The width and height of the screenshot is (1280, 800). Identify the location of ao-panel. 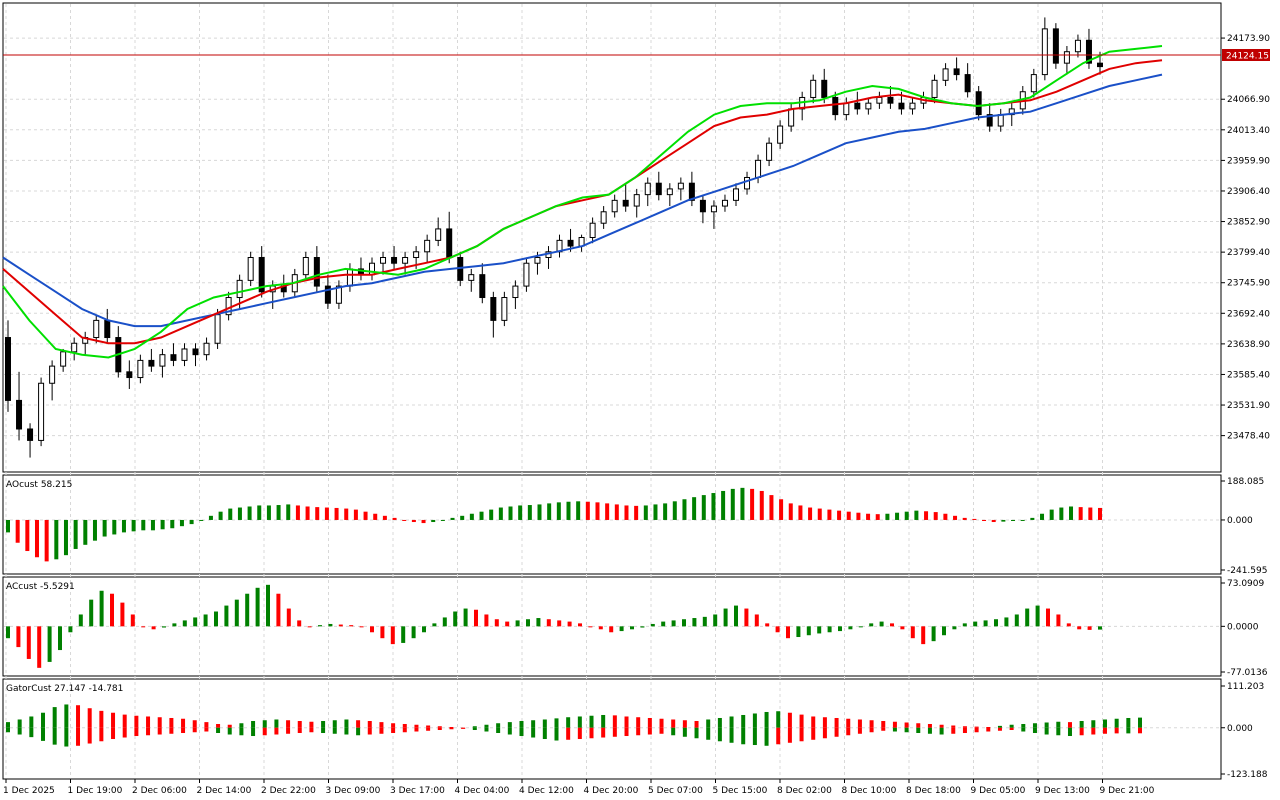
(612, 524).